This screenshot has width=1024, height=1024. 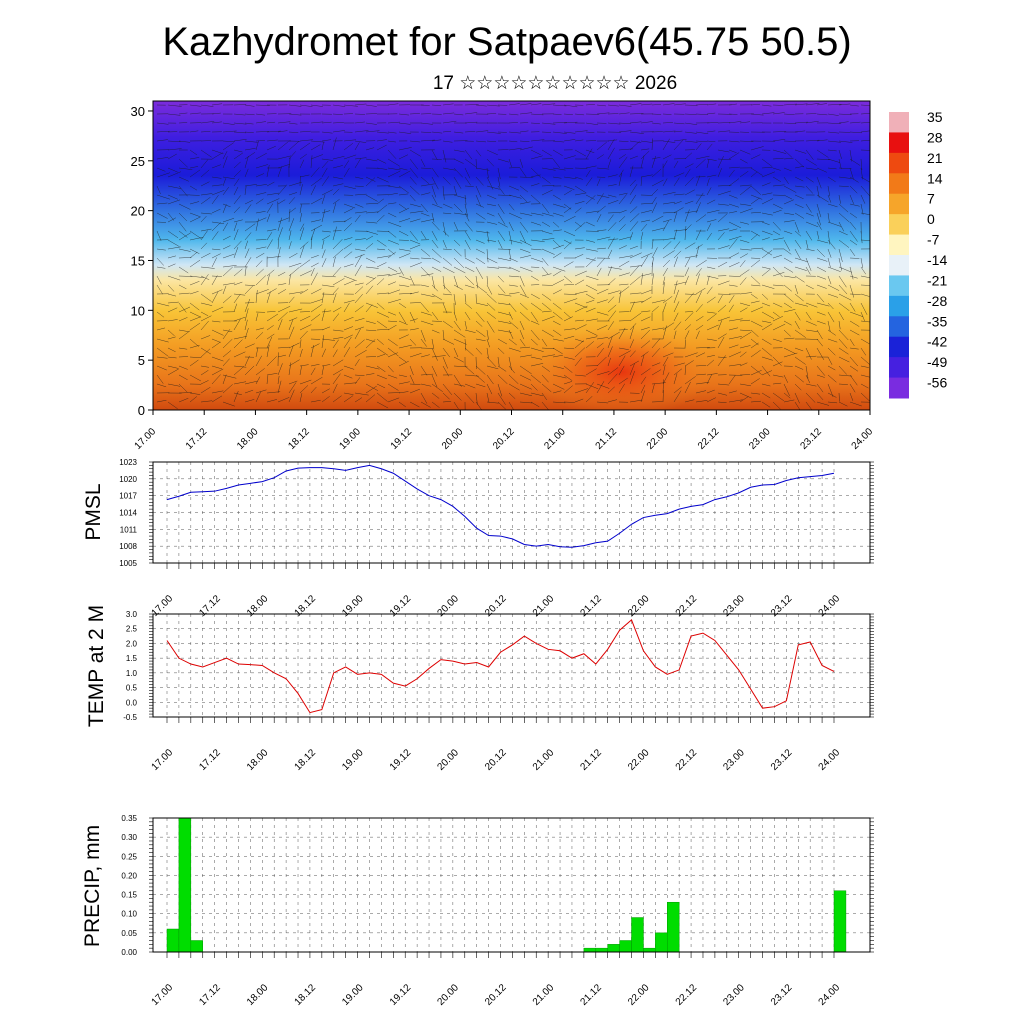 I want to click on colorbar-segment, so click(x=899, y=388).